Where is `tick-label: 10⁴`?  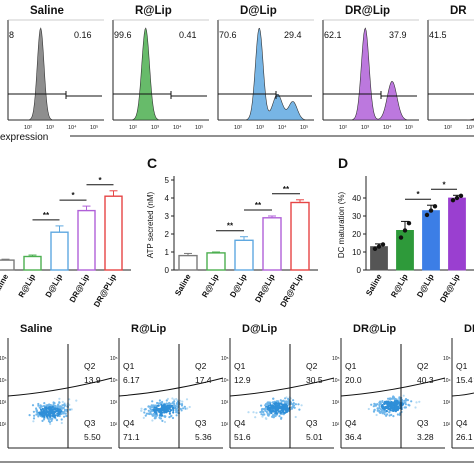
tick-label: 10⁴ is located at coordinates (72, 127).